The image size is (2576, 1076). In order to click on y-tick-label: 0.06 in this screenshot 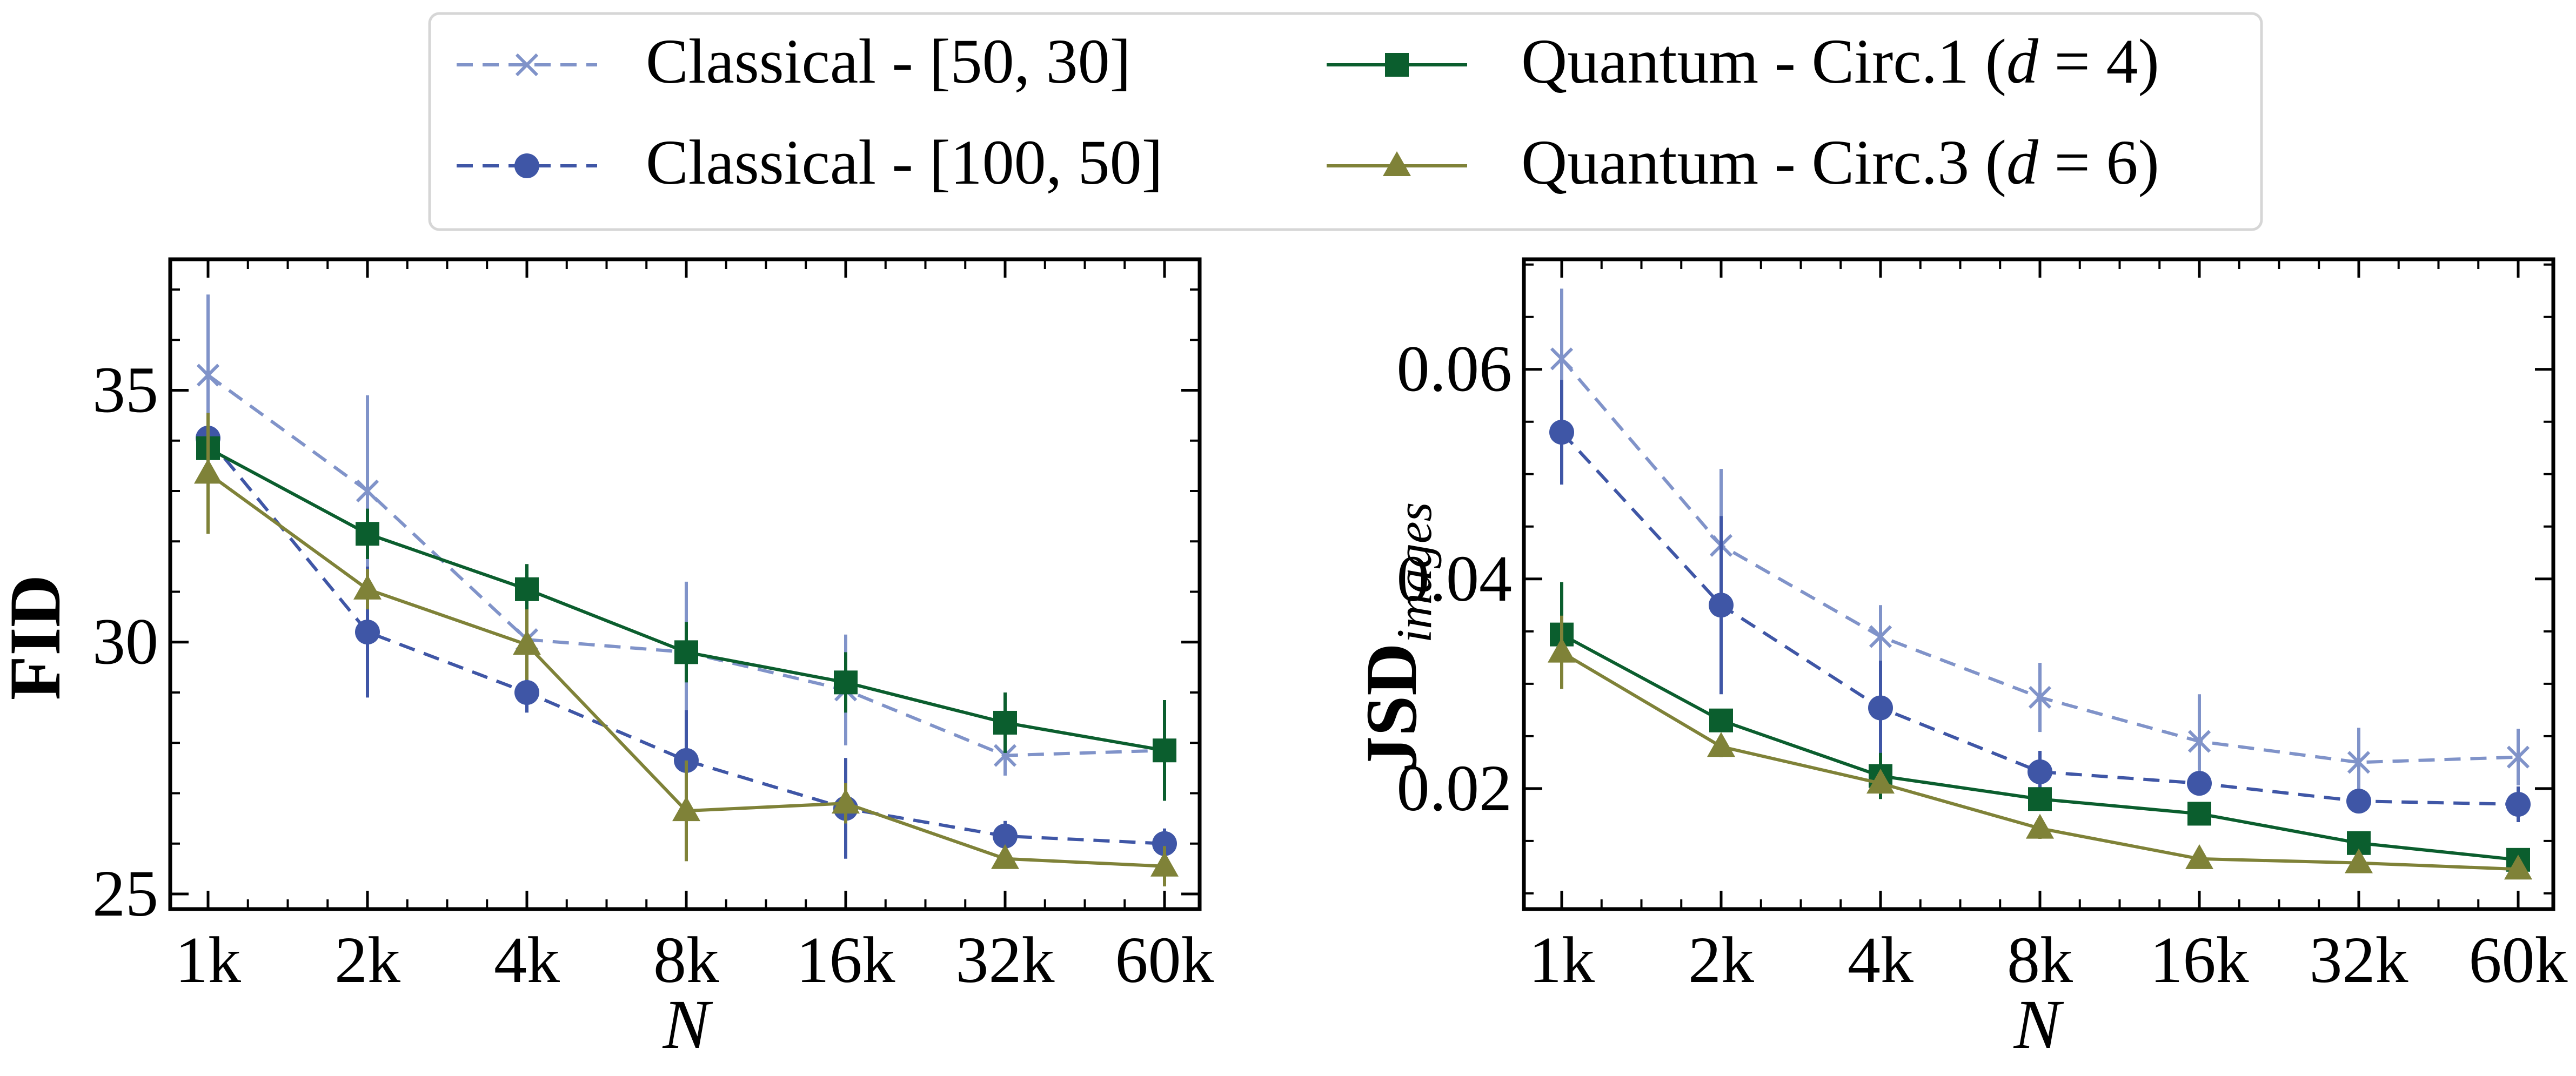, I will do `click(1455, 369)`.